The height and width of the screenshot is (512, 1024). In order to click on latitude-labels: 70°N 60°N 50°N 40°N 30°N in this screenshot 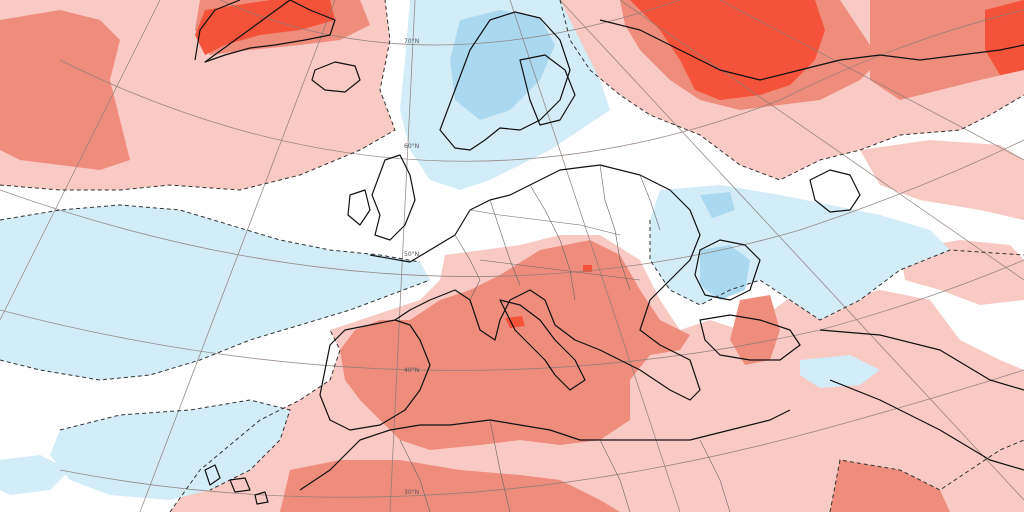, I will do `click(411, 267)`.